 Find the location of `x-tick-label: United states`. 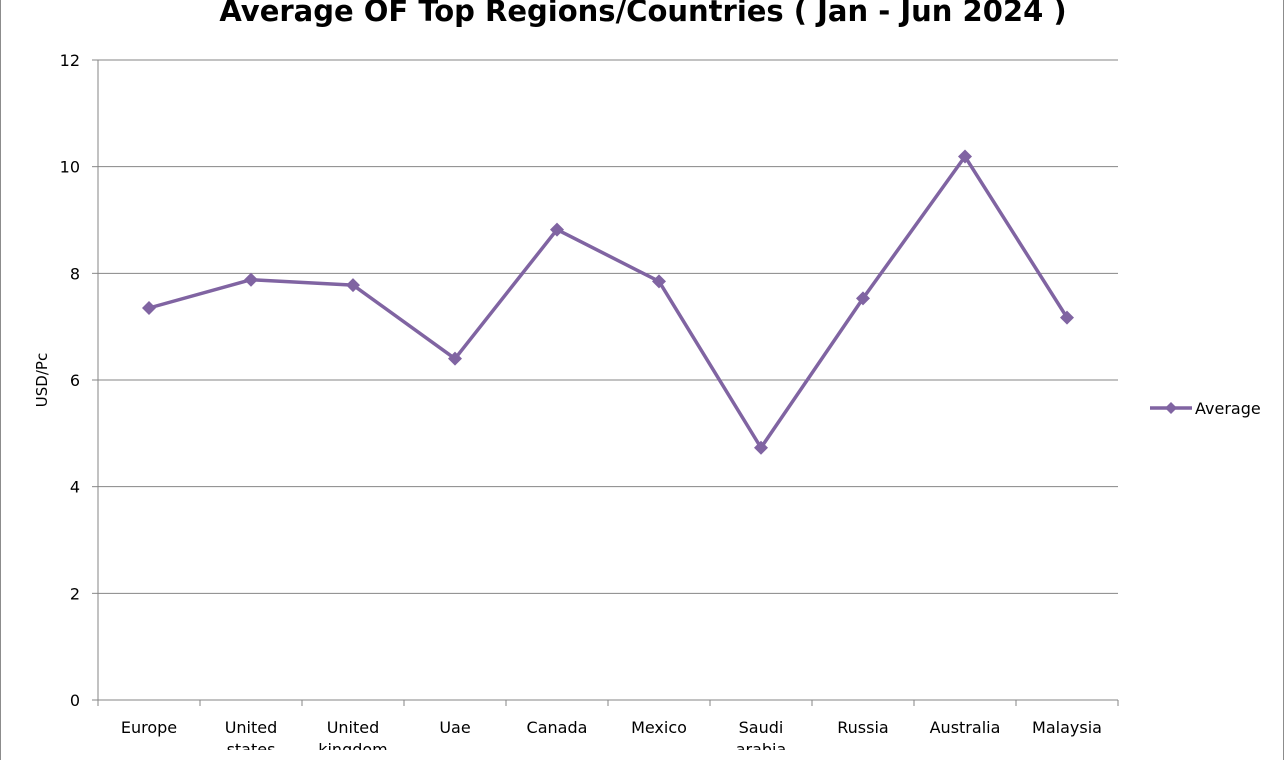

x-tick-label: United states is located at coordinates (251, 734).